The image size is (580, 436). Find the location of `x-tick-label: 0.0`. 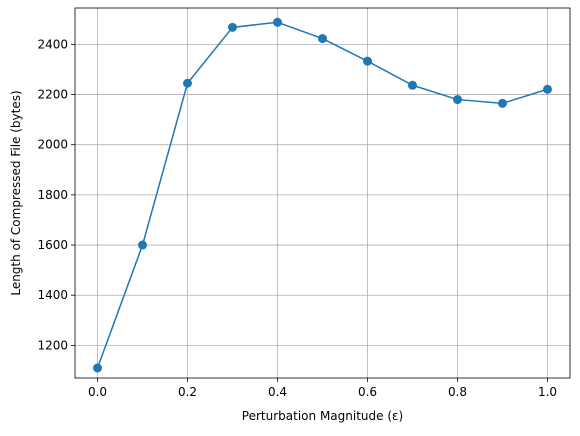

x-tick-label: 0.0 is located at coordinates (97, 392).